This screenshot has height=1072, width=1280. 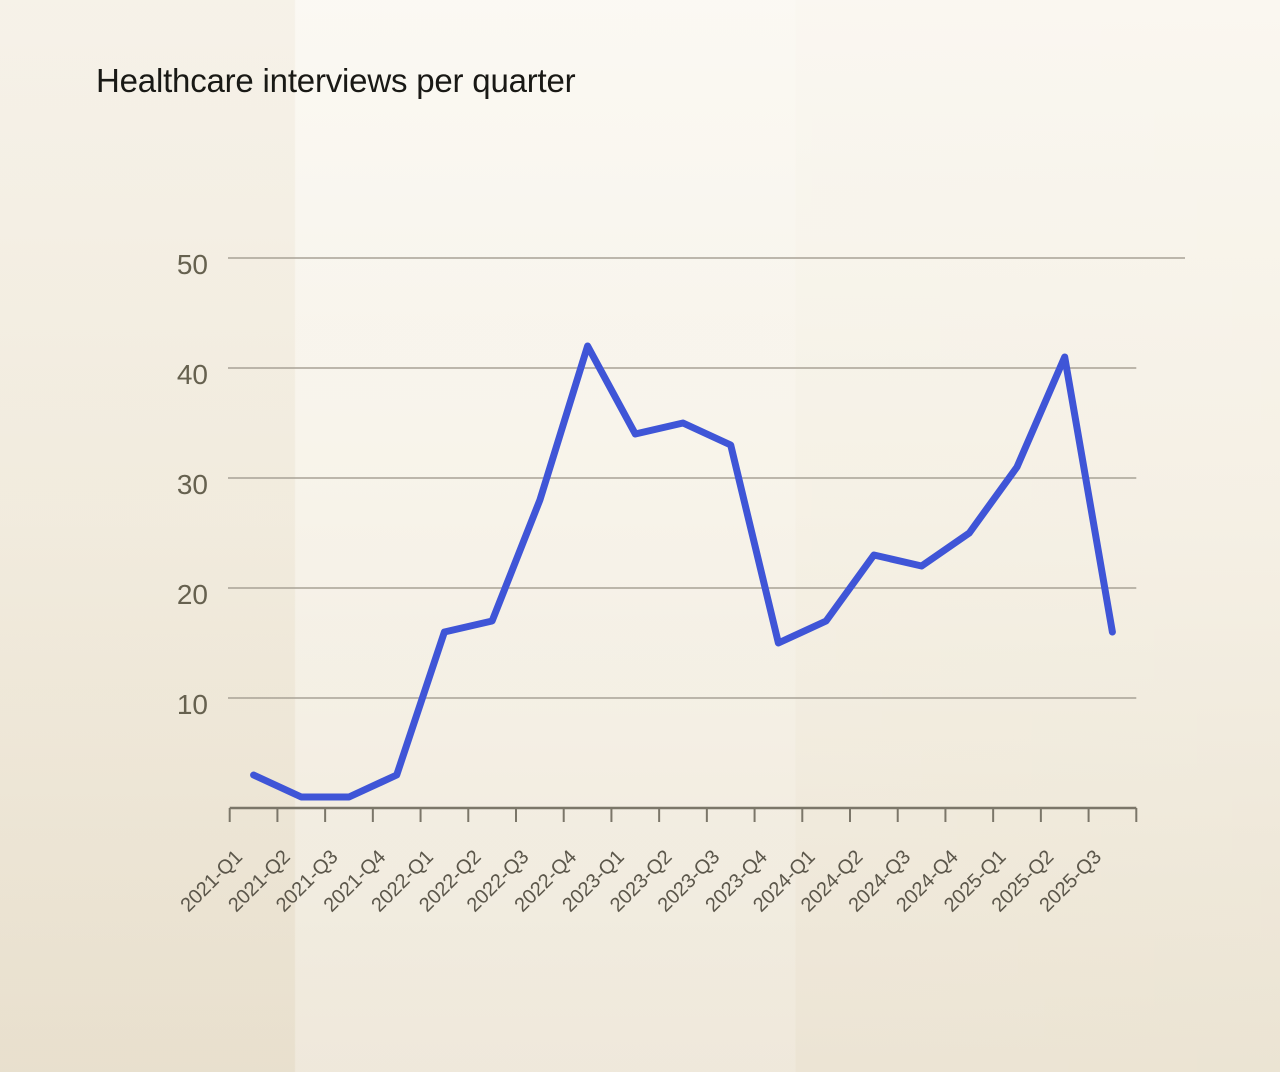 I want to click on y-tick-label-50: 50, so click(x=192, y=264).